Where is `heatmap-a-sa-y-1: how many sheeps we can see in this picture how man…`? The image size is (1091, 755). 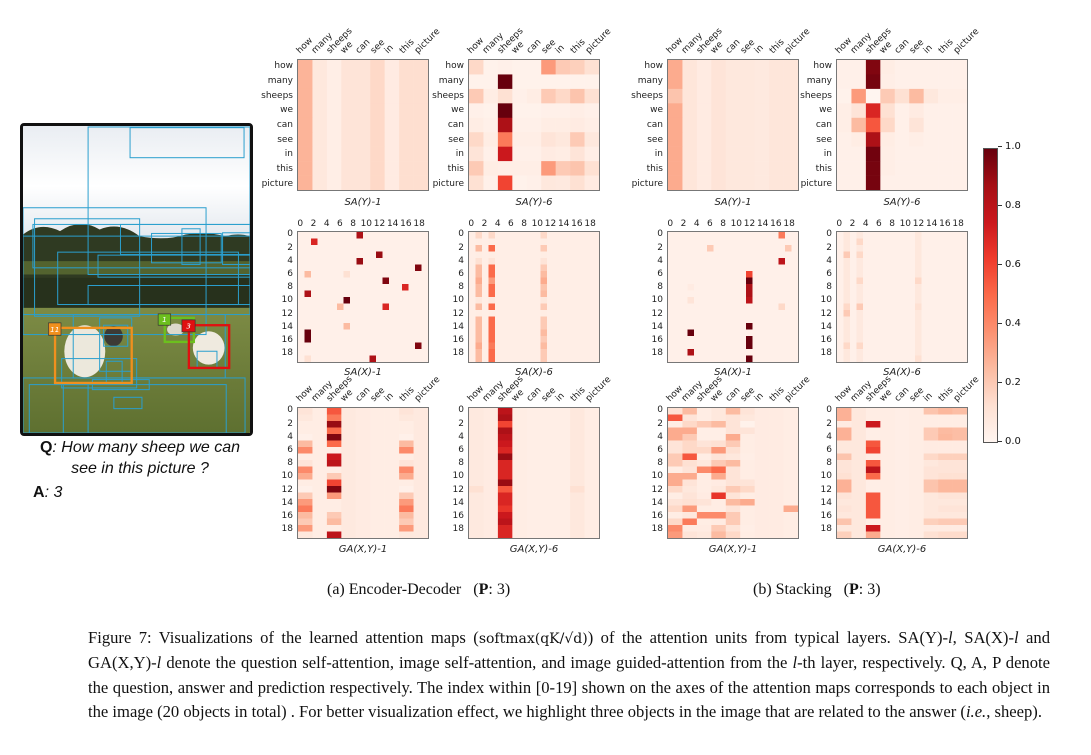 heatmap-a-sa-y-1: how many sheeps we can see in this picture how man… is located at coordinates (351, 117).